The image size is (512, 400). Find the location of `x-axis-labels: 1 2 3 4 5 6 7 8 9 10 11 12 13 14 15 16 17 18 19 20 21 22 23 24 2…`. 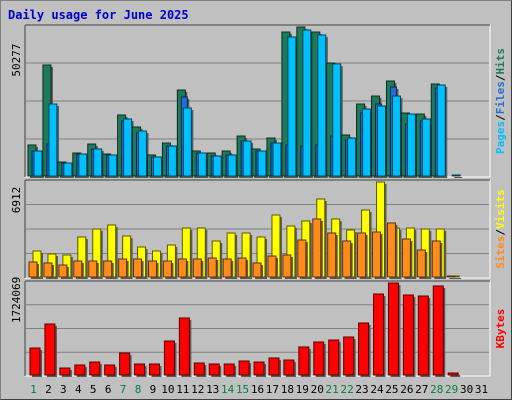

x-axis-labels: 1 2 3 4 5 6 7 8 9 10 11 12 13 14 15 16 17 18 19 20 21 22 23 24 2… is located at coordinates (259, 389).